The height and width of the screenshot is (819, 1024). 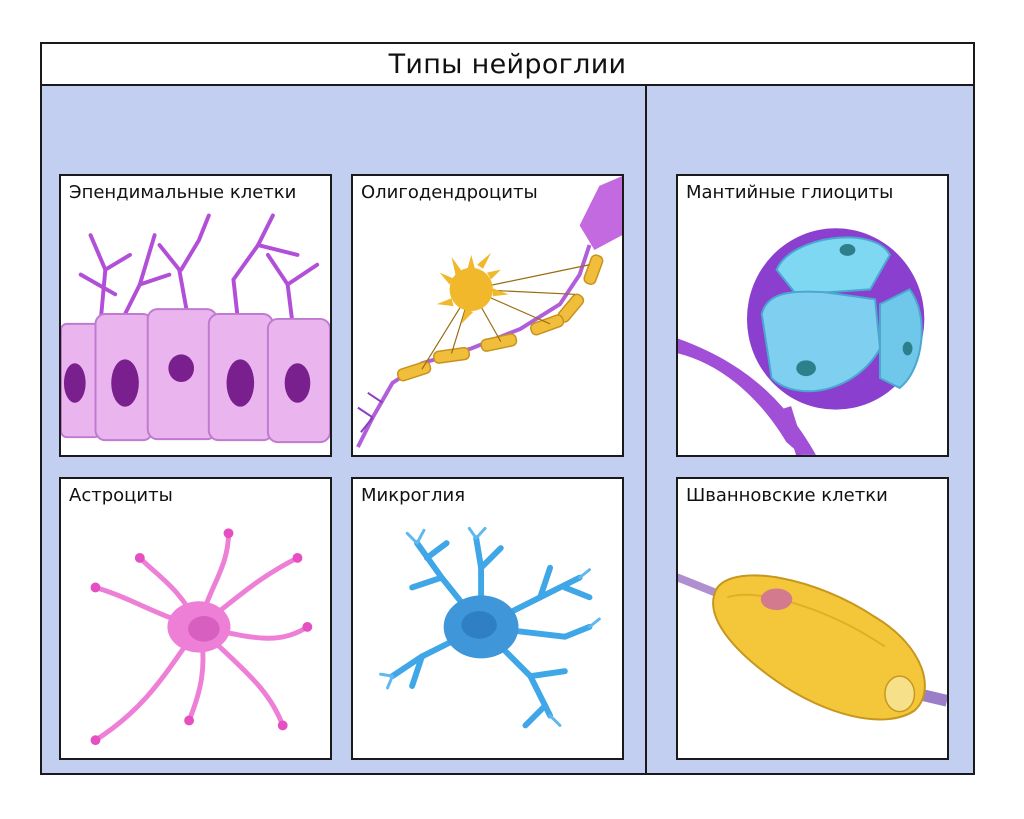 What do you see at coordinates (121, 495) in the screenshot?
I see `label-astrocytes: Астроциты` at bounding box center [121, 495].